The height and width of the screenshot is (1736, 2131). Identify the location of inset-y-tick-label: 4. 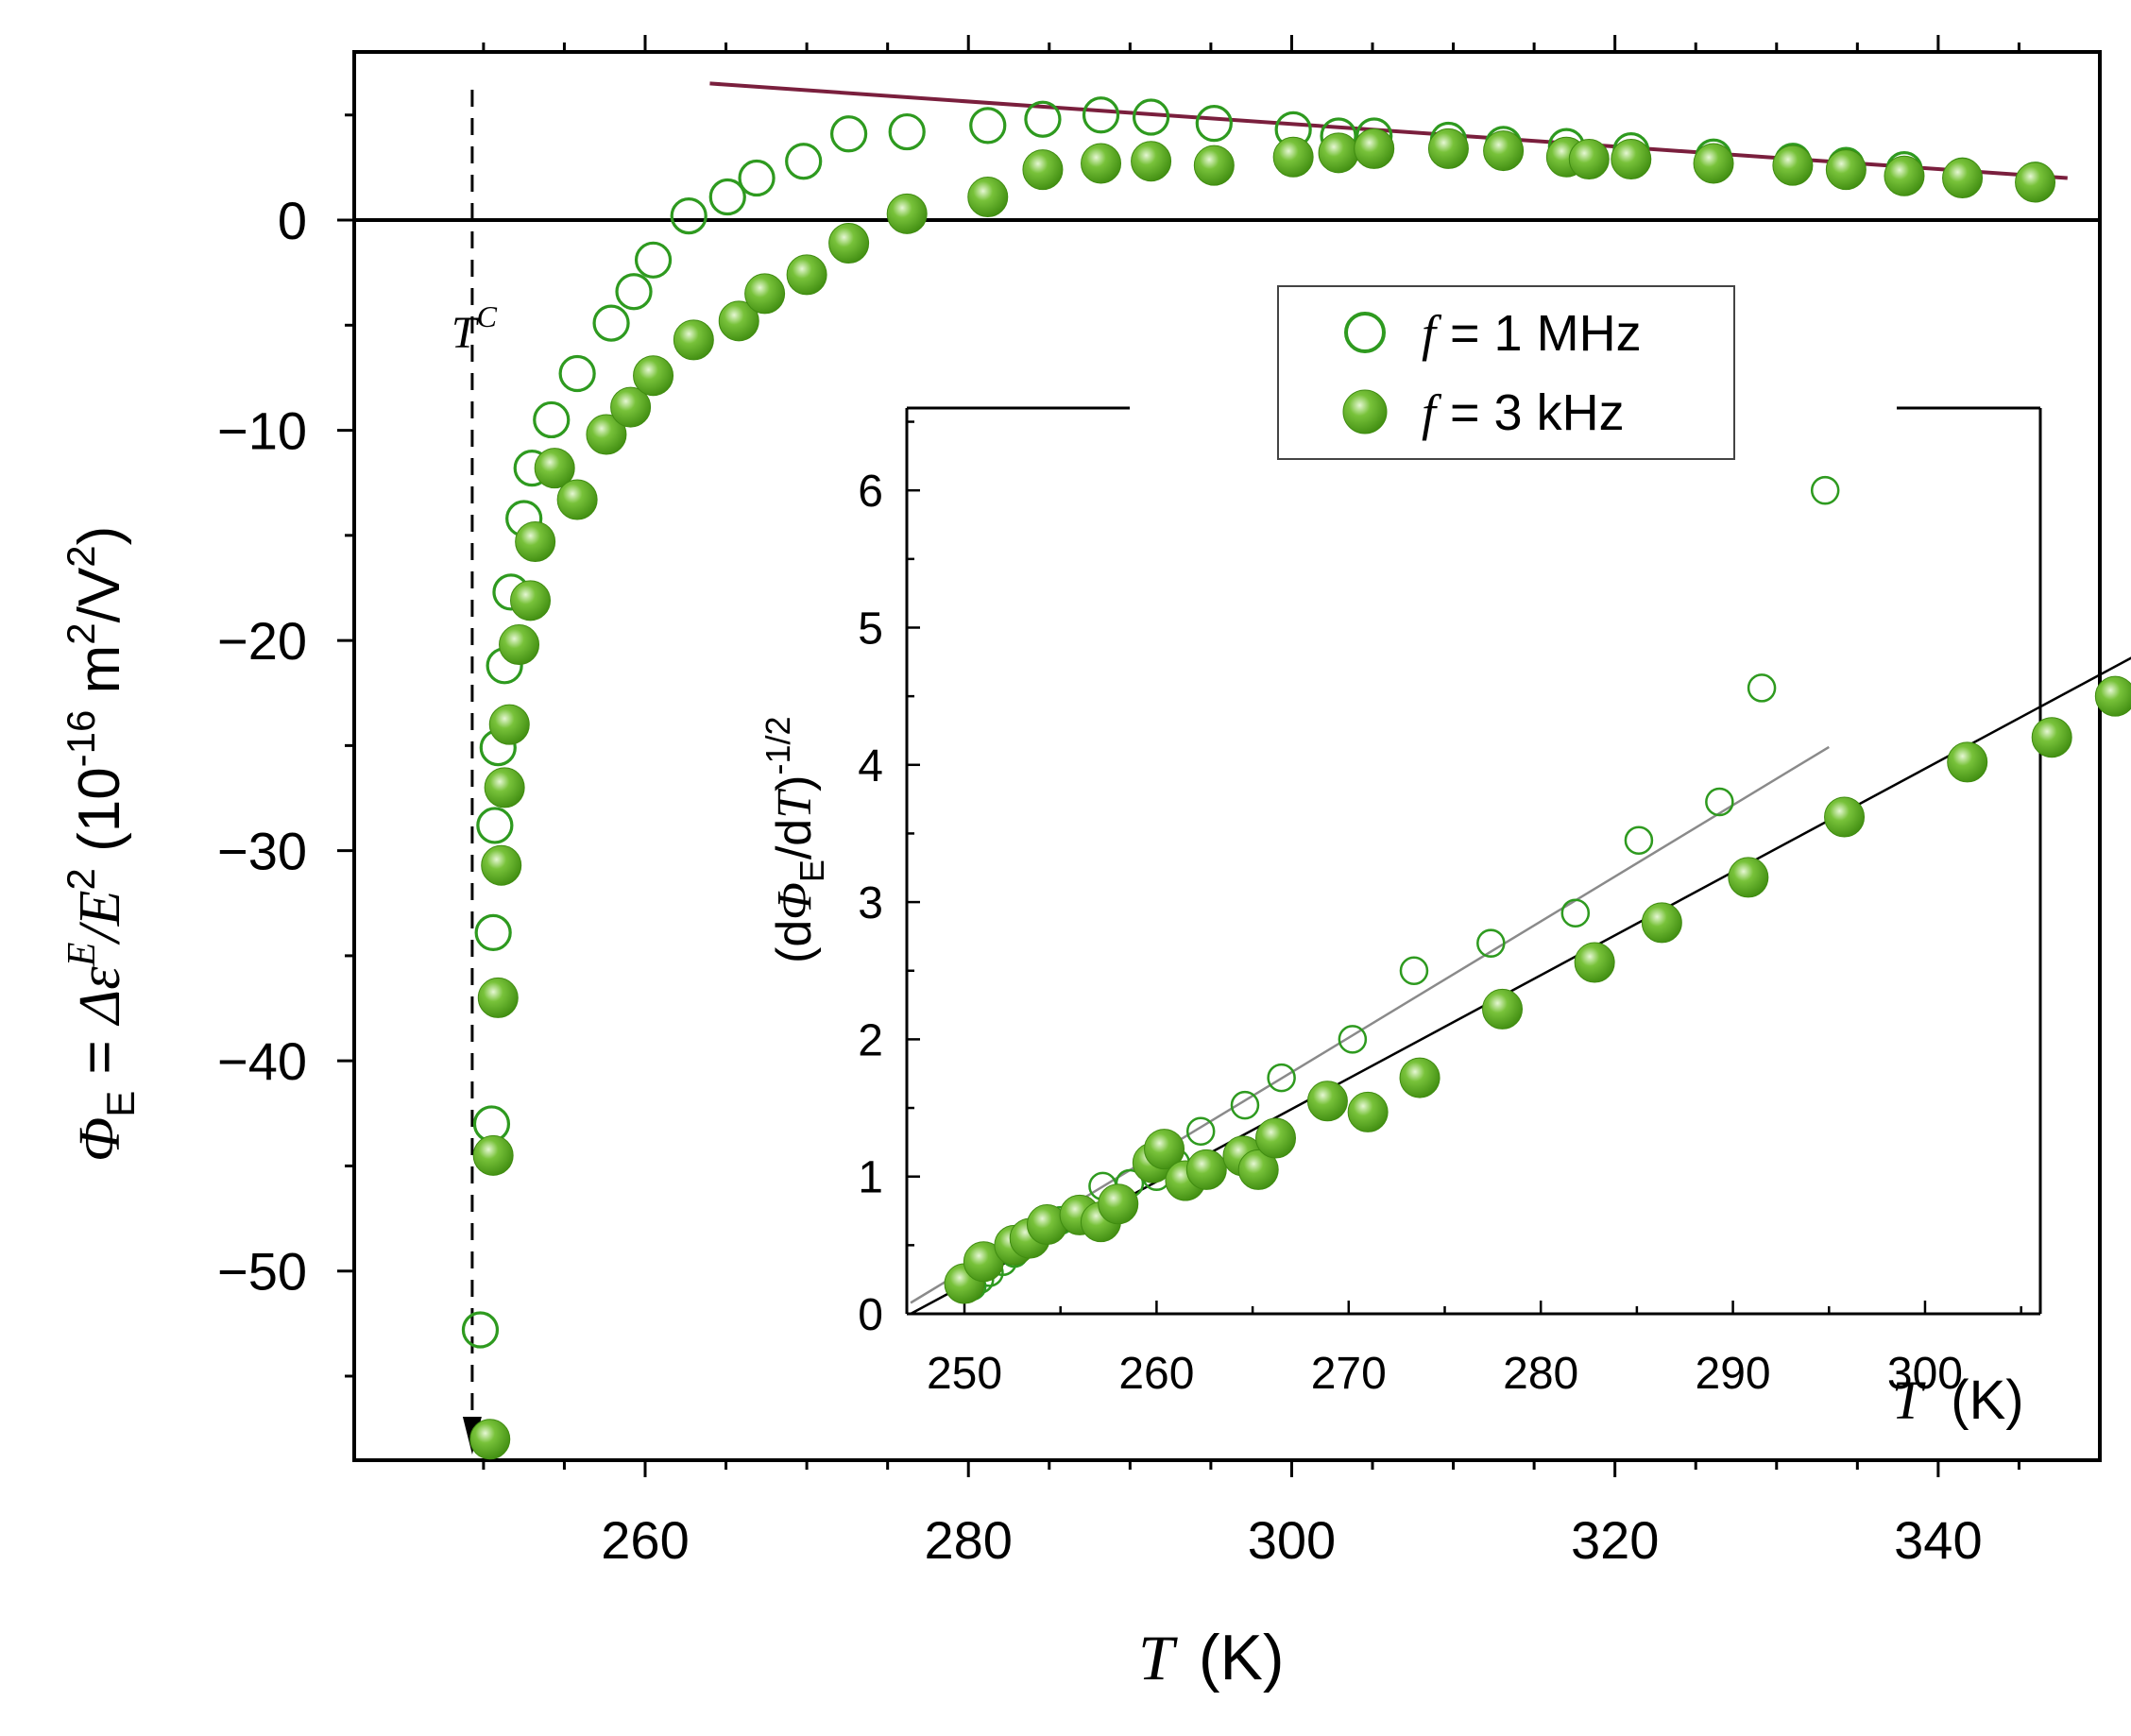
(870, 766).